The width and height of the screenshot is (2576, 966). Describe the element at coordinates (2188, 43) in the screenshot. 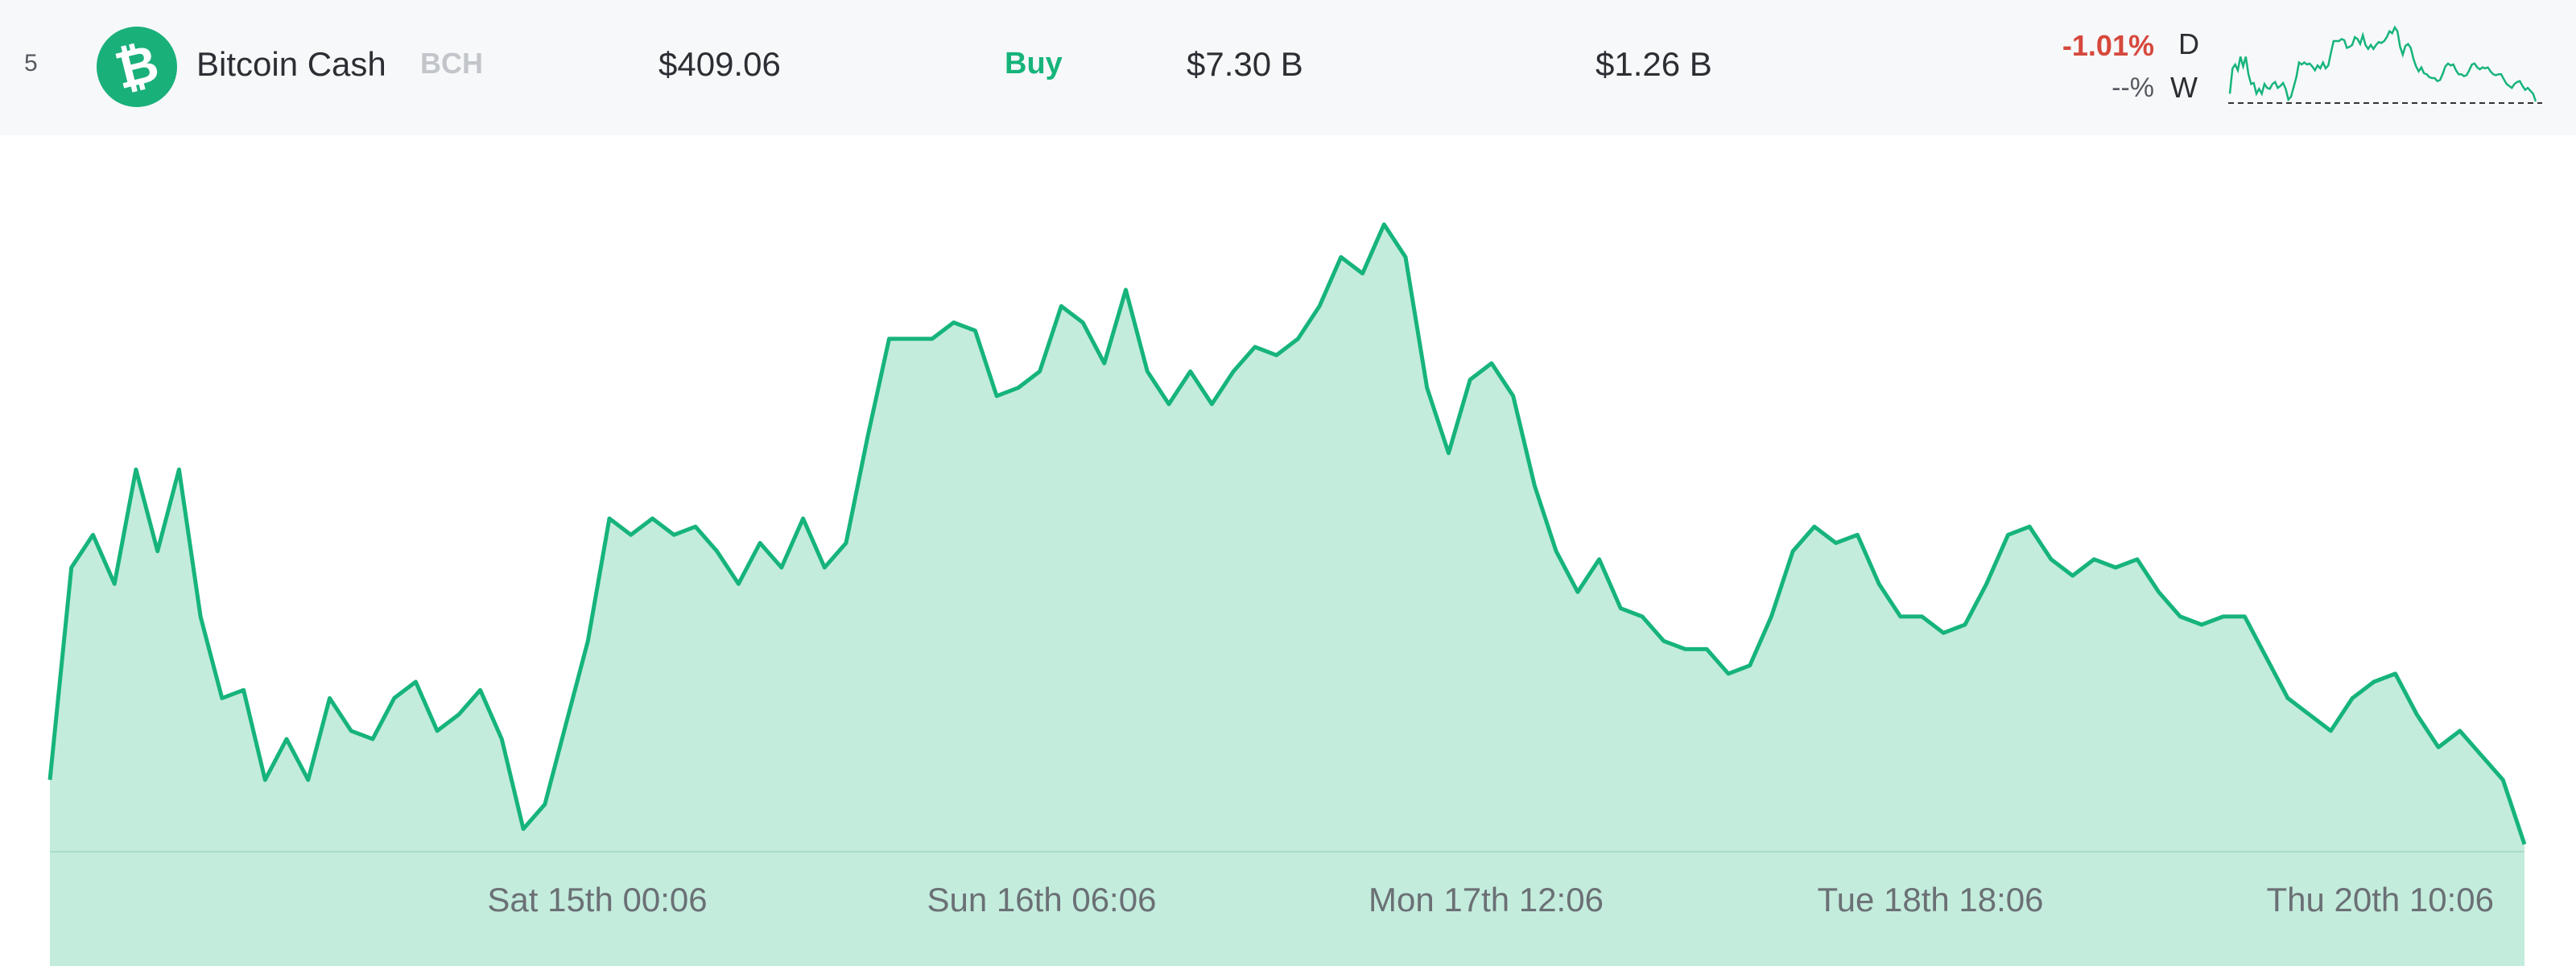

I see `day-change-label: D` at that location.